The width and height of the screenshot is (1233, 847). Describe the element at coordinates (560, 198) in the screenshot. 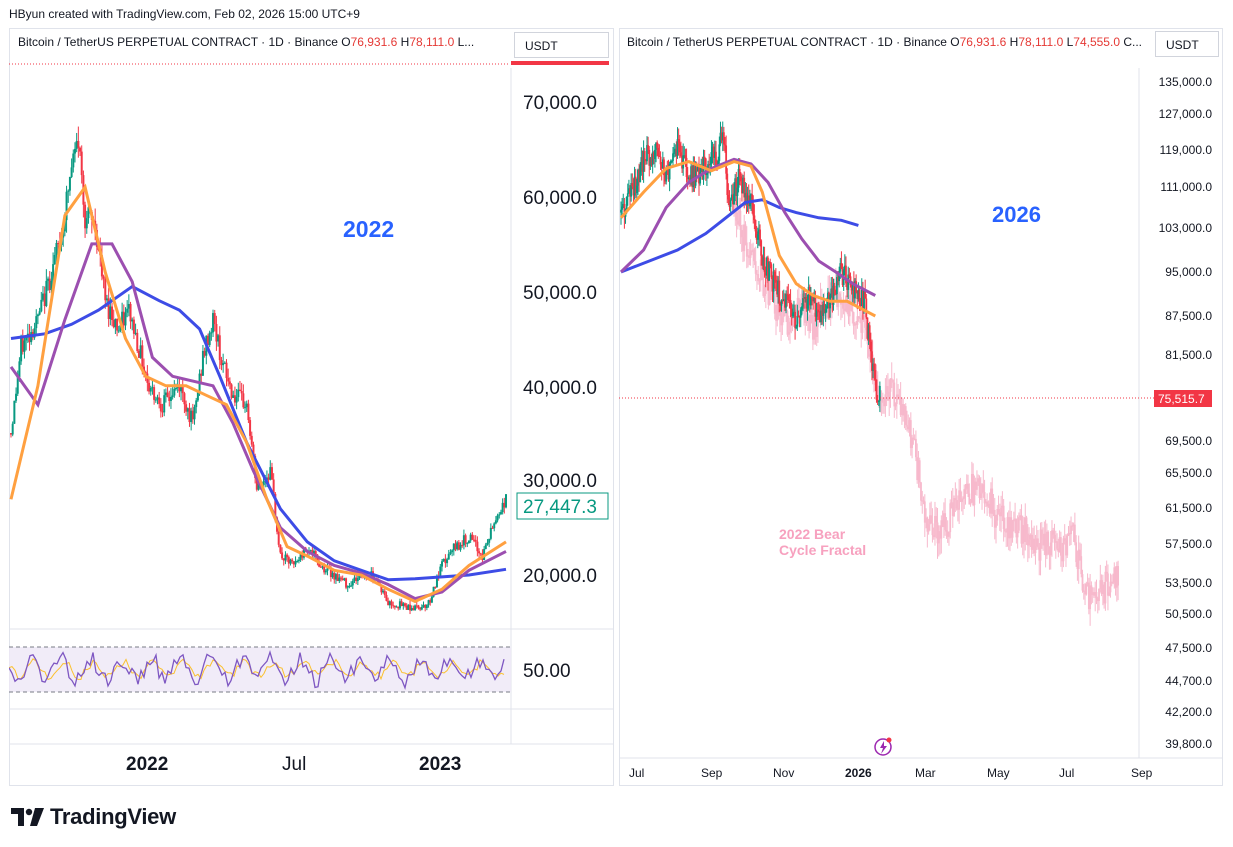

I see `left-price-tick: 60,000.0` at that location.